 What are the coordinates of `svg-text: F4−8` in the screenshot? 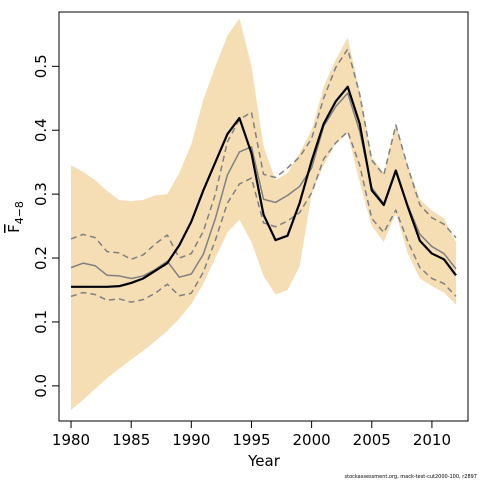 It's located at (15, 217).